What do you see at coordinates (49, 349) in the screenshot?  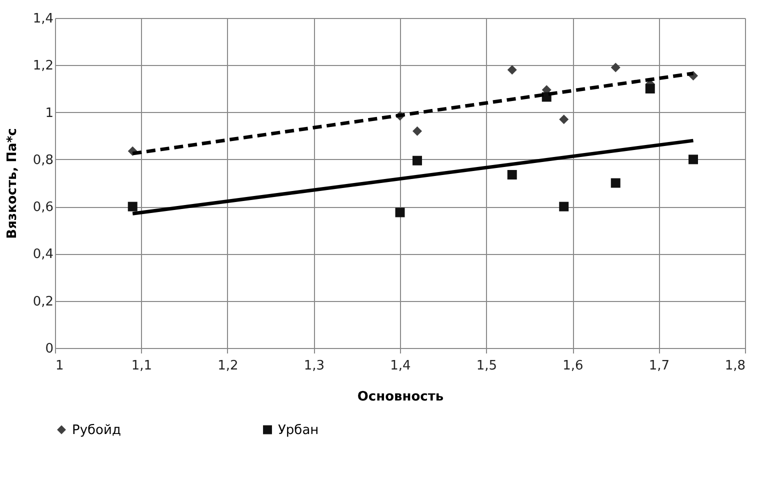 I see `y-tick-label: 0` at bounding box center [49, 349].